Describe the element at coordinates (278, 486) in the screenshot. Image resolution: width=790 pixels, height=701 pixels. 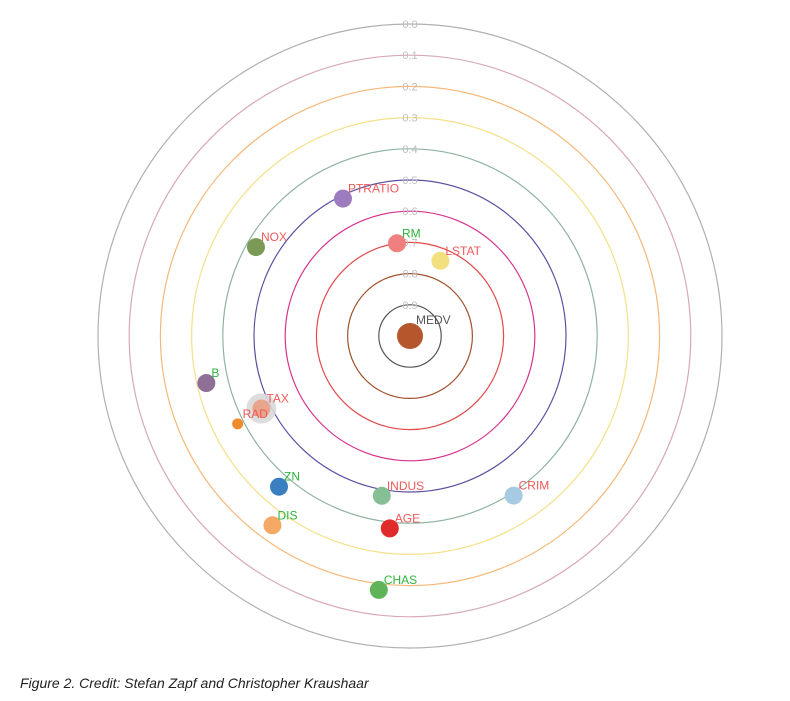
I see `node-dot-zn` at that location.